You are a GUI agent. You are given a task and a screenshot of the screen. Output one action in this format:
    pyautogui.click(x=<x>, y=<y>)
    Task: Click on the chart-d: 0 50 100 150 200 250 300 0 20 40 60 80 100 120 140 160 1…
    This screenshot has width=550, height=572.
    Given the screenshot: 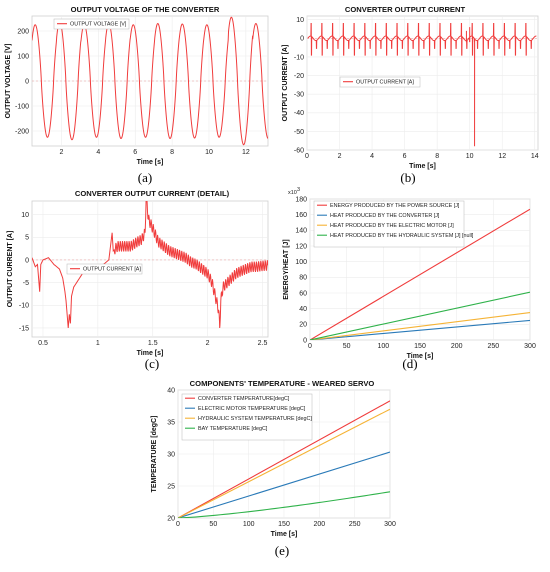 What is the action you would take?
    pyautogui.click(x=409, y=279)
    